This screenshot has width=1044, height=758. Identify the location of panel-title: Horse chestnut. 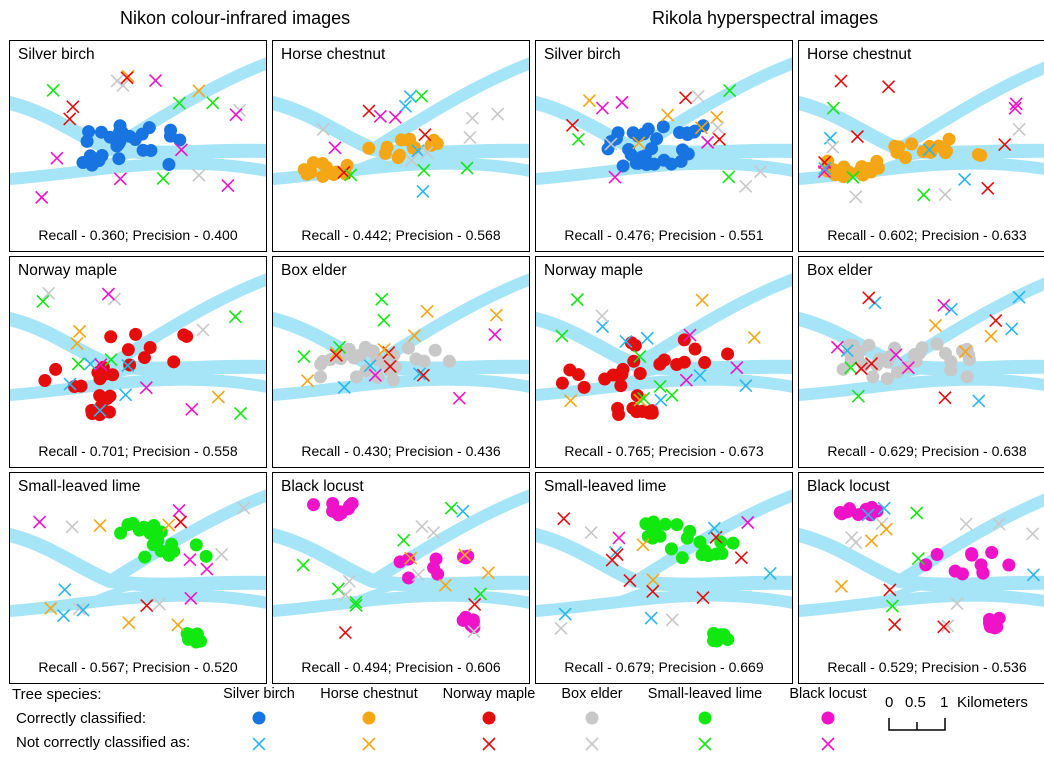
(333, 54).